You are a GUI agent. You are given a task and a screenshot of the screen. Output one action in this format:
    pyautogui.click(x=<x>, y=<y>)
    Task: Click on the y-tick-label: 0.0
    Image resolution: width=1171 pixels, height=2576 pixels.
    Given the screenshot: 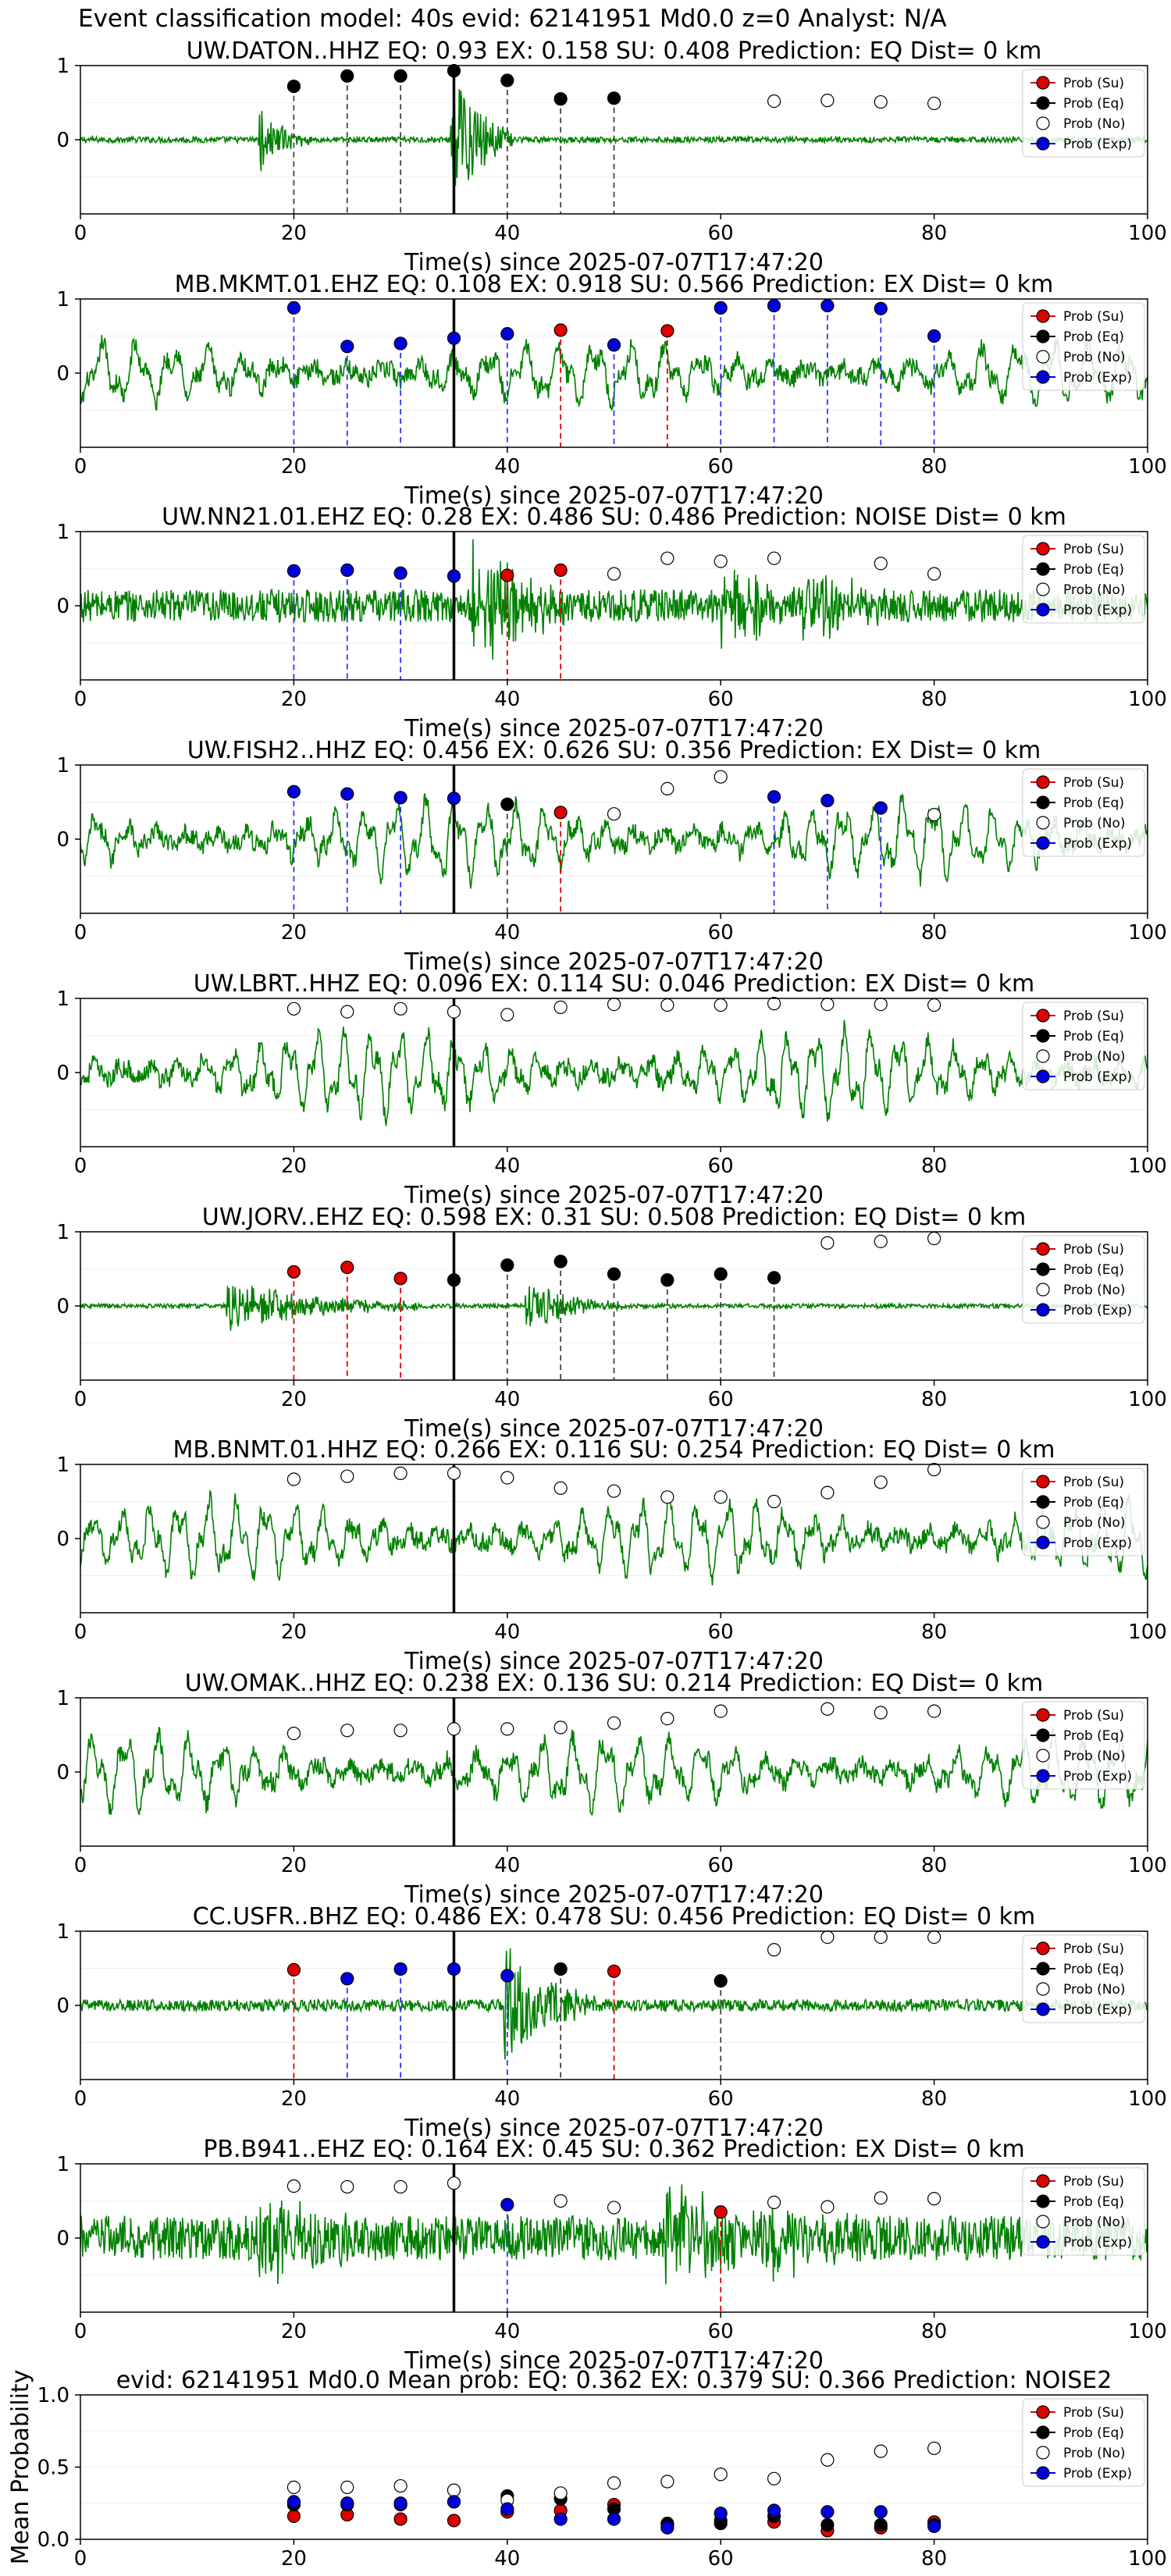 What is the action you would take?
    pyautogui.click(x=53, y=2540)
    